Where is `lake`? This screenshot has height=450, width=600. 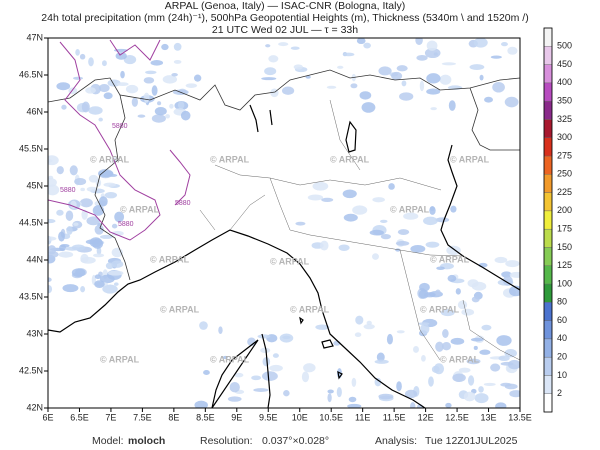 lake is located at coordinates (303, 128).